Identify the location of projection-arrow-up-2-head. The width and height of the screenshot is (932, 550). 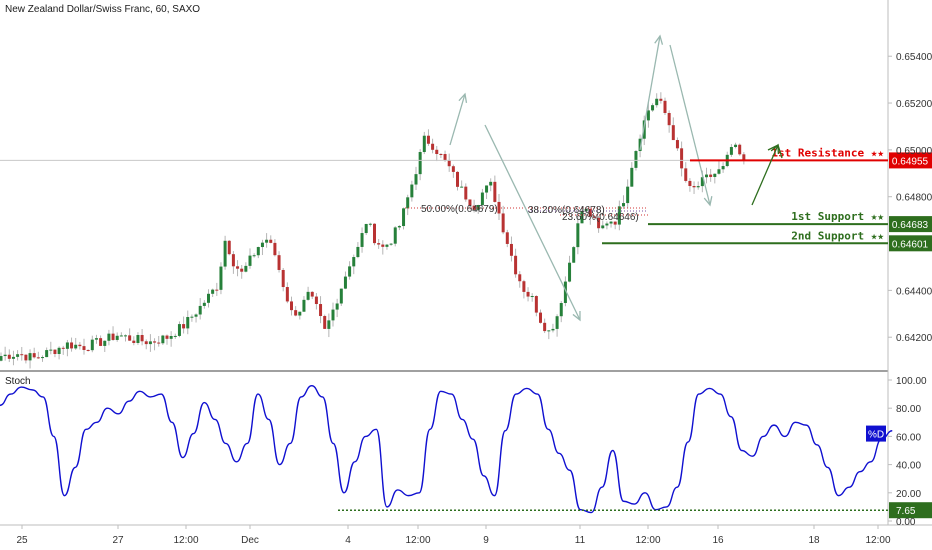
(659, 39).